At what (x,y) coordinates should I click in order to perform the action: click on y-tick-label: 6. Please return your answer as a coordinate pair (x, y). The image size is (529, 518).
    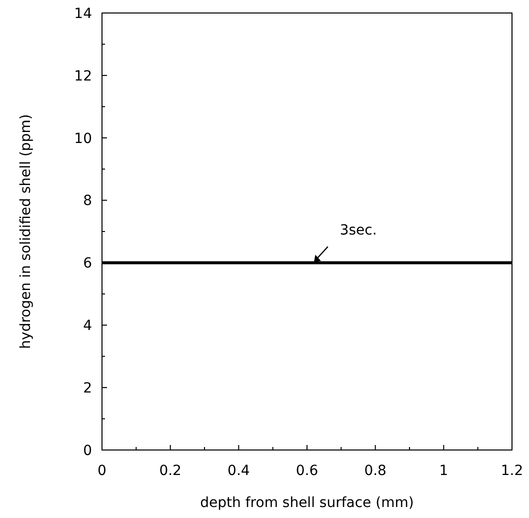
    Looking at the image, I should click on (87, 264).